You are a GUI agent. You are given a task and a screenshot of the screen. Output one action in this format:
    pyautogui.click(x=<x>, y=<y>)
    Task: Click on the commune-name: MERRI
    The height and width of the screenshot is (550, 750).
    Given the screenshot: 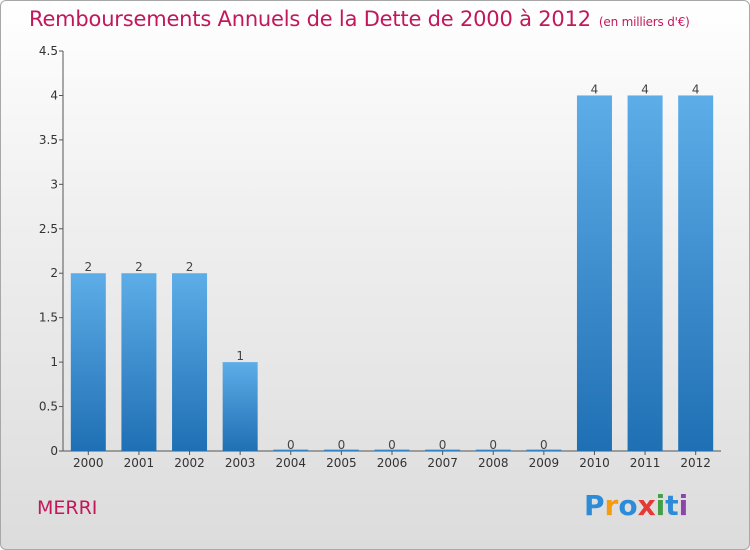 What is the action you would take?
    pyautogui.click(x=67, y=508)
    